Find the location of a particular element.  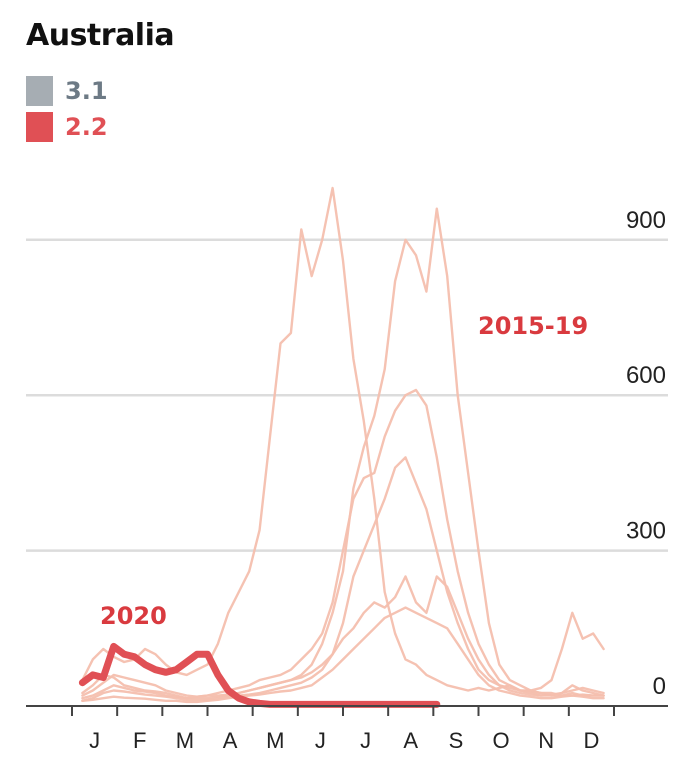

x-tick-label: O is located at coordinates (501, 740).